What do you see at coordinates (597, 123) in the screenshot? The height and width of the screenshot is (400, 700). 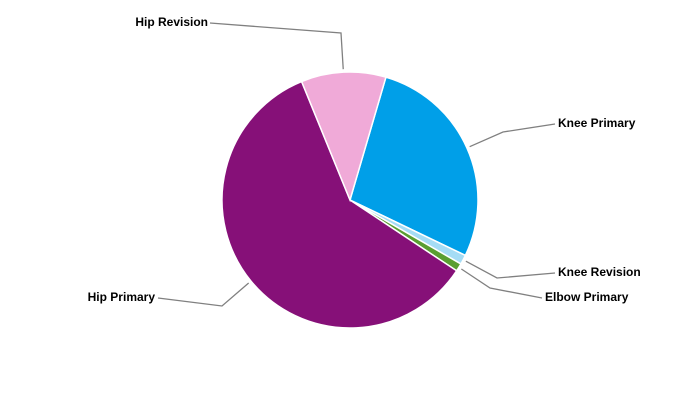 I see `slice-label: Knee Primary` at bounding box center [597, 123].